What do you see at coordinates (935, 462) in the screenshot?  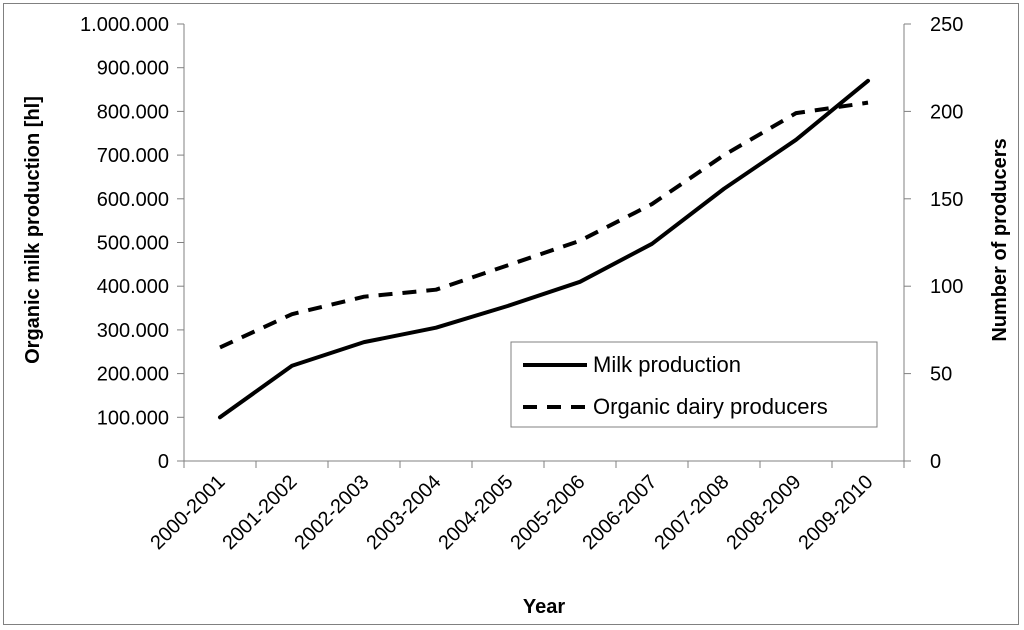 I see `y2-tick-label: 0` at bounding box center [935, 462].